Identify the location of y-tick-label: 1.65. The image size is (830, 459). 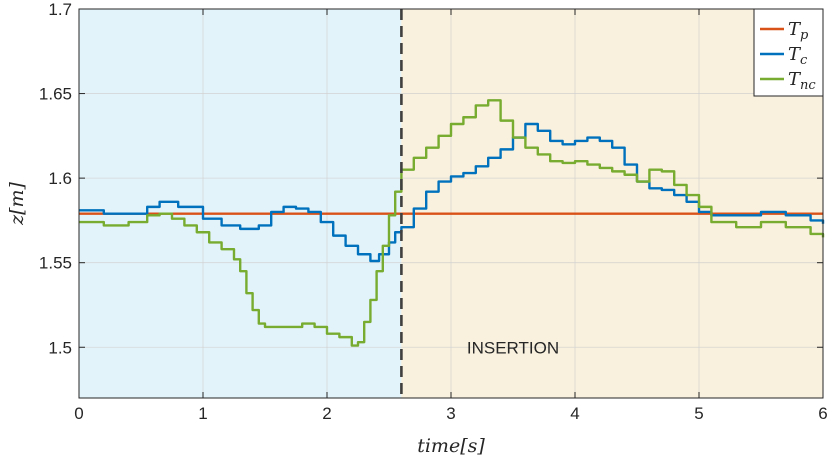
(55, 94).